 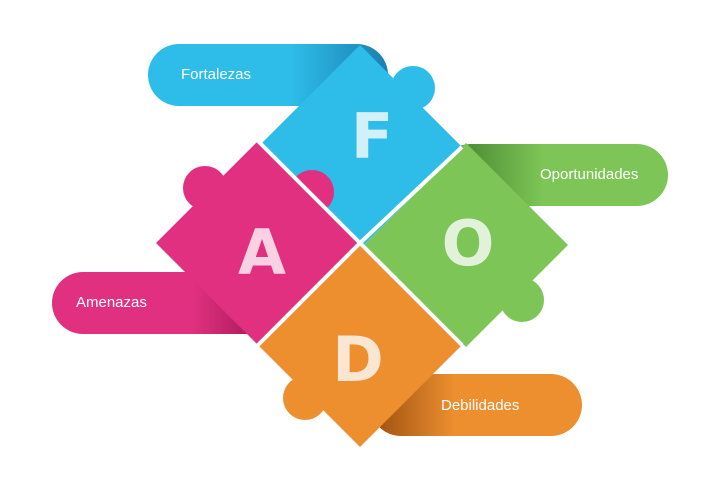 What do you see at coordinates (309, 294) in the screenshot?
I see `separator-a-d` at bounding box center [309, 294].